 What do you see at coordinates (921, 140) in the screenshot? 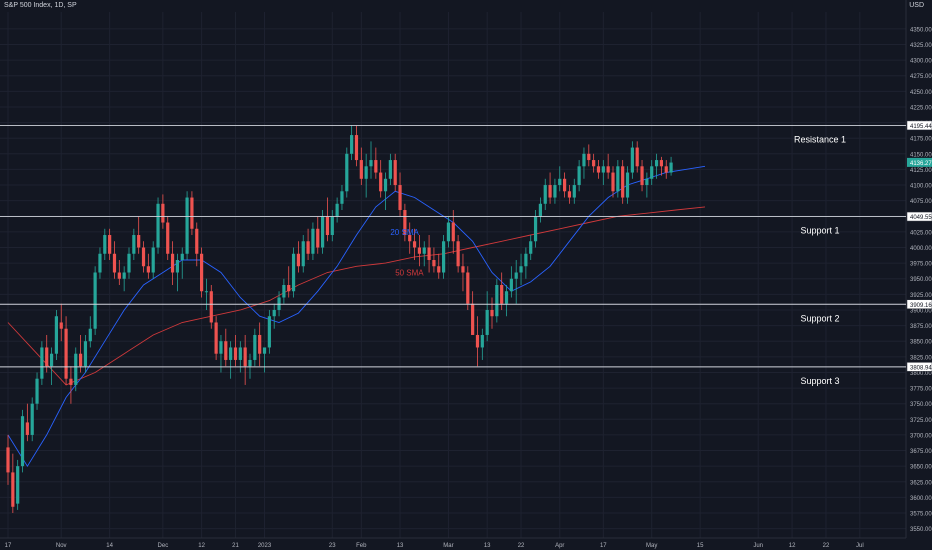
I see `y-tick-label: 4175.00` at bounding box center [921, 140].